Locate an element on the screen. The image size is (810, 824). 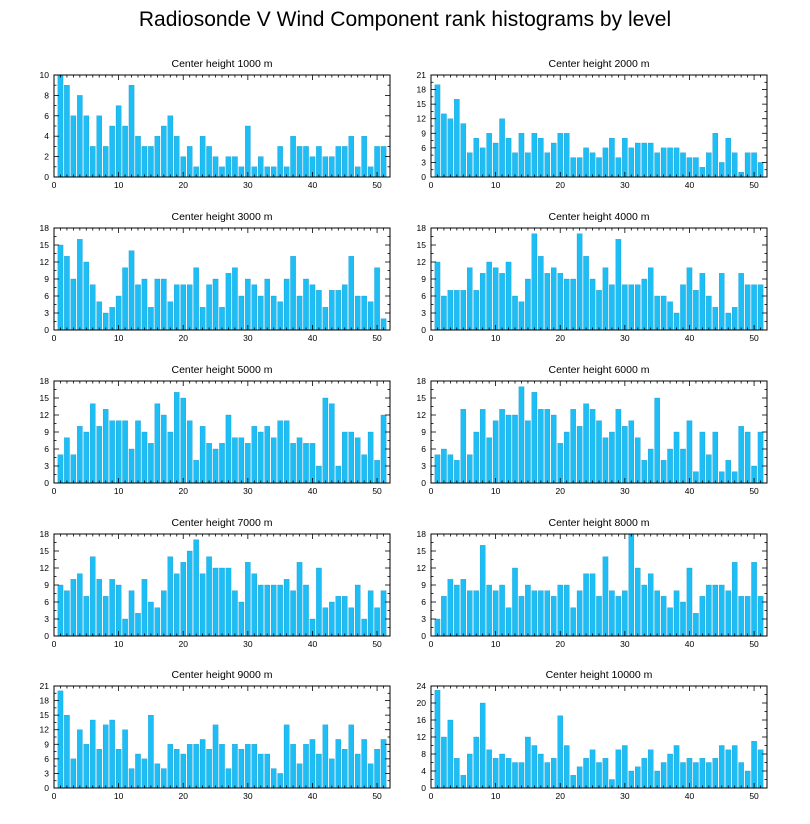
y-tick-label: 0 is located at coordinates (46, 636).